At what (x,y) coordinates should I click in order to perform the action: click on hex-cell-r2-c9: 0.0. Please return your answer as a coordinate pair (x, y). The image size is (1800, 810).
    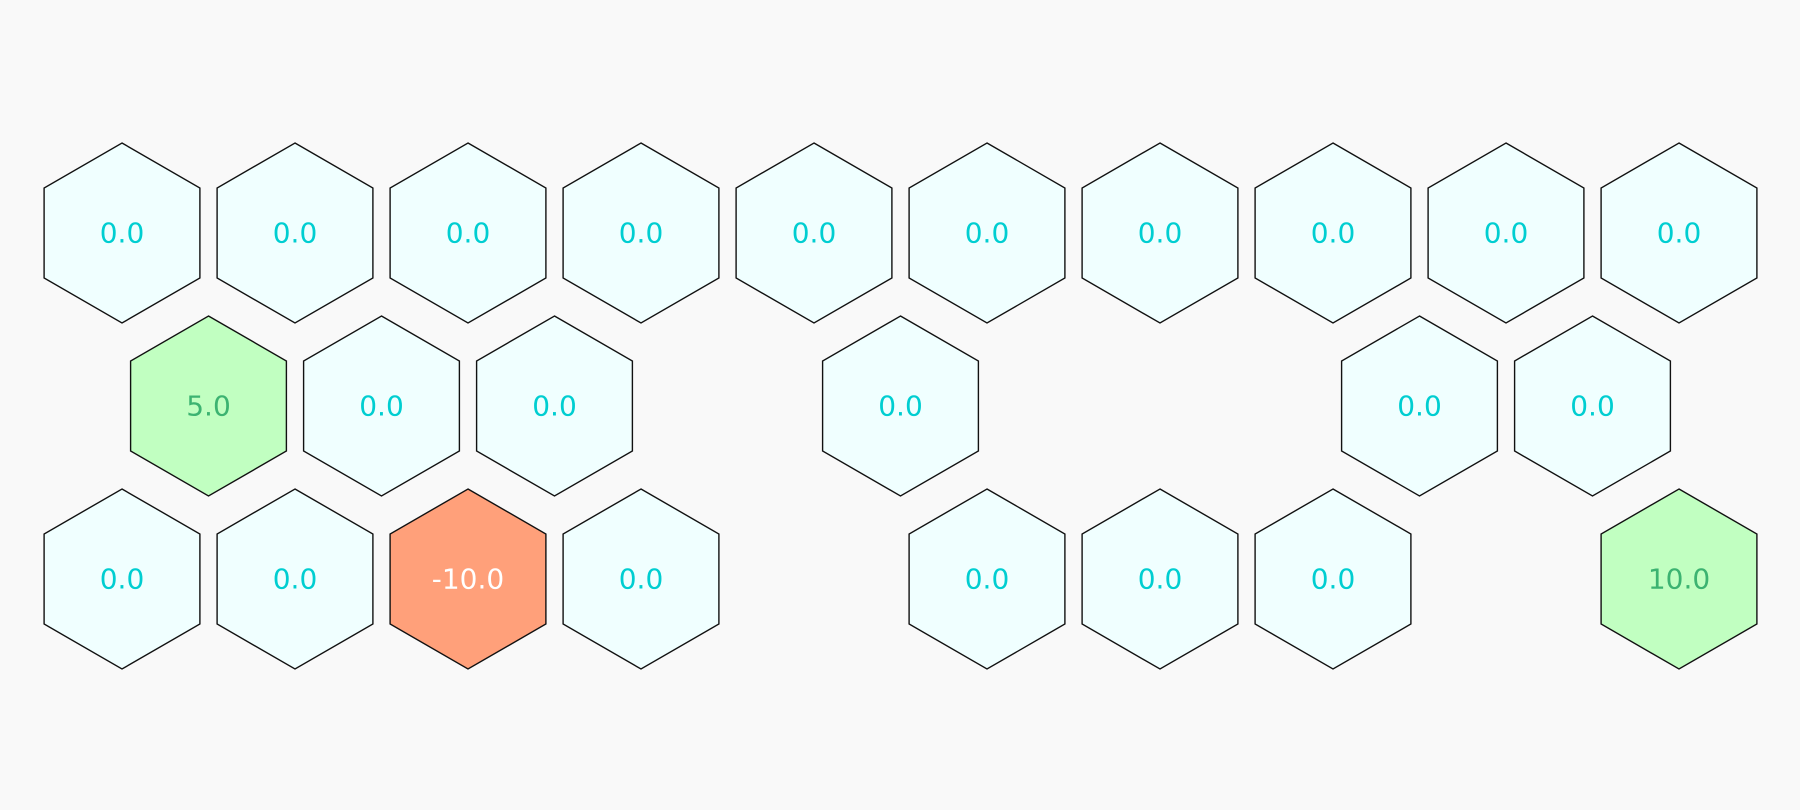
    Looking at the image, I should click on (1592, 406).